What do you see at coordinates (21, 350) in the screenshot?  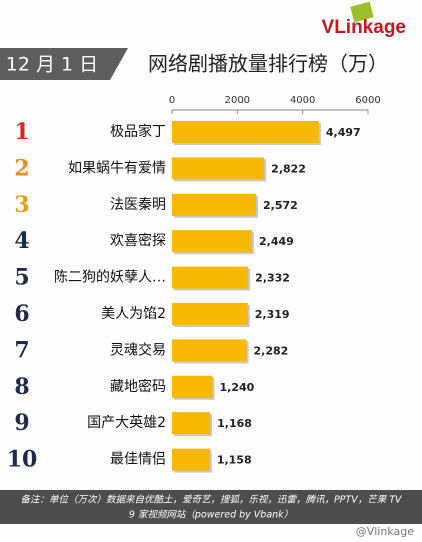 I see `rank: 7` at bounding box center [21, 350].